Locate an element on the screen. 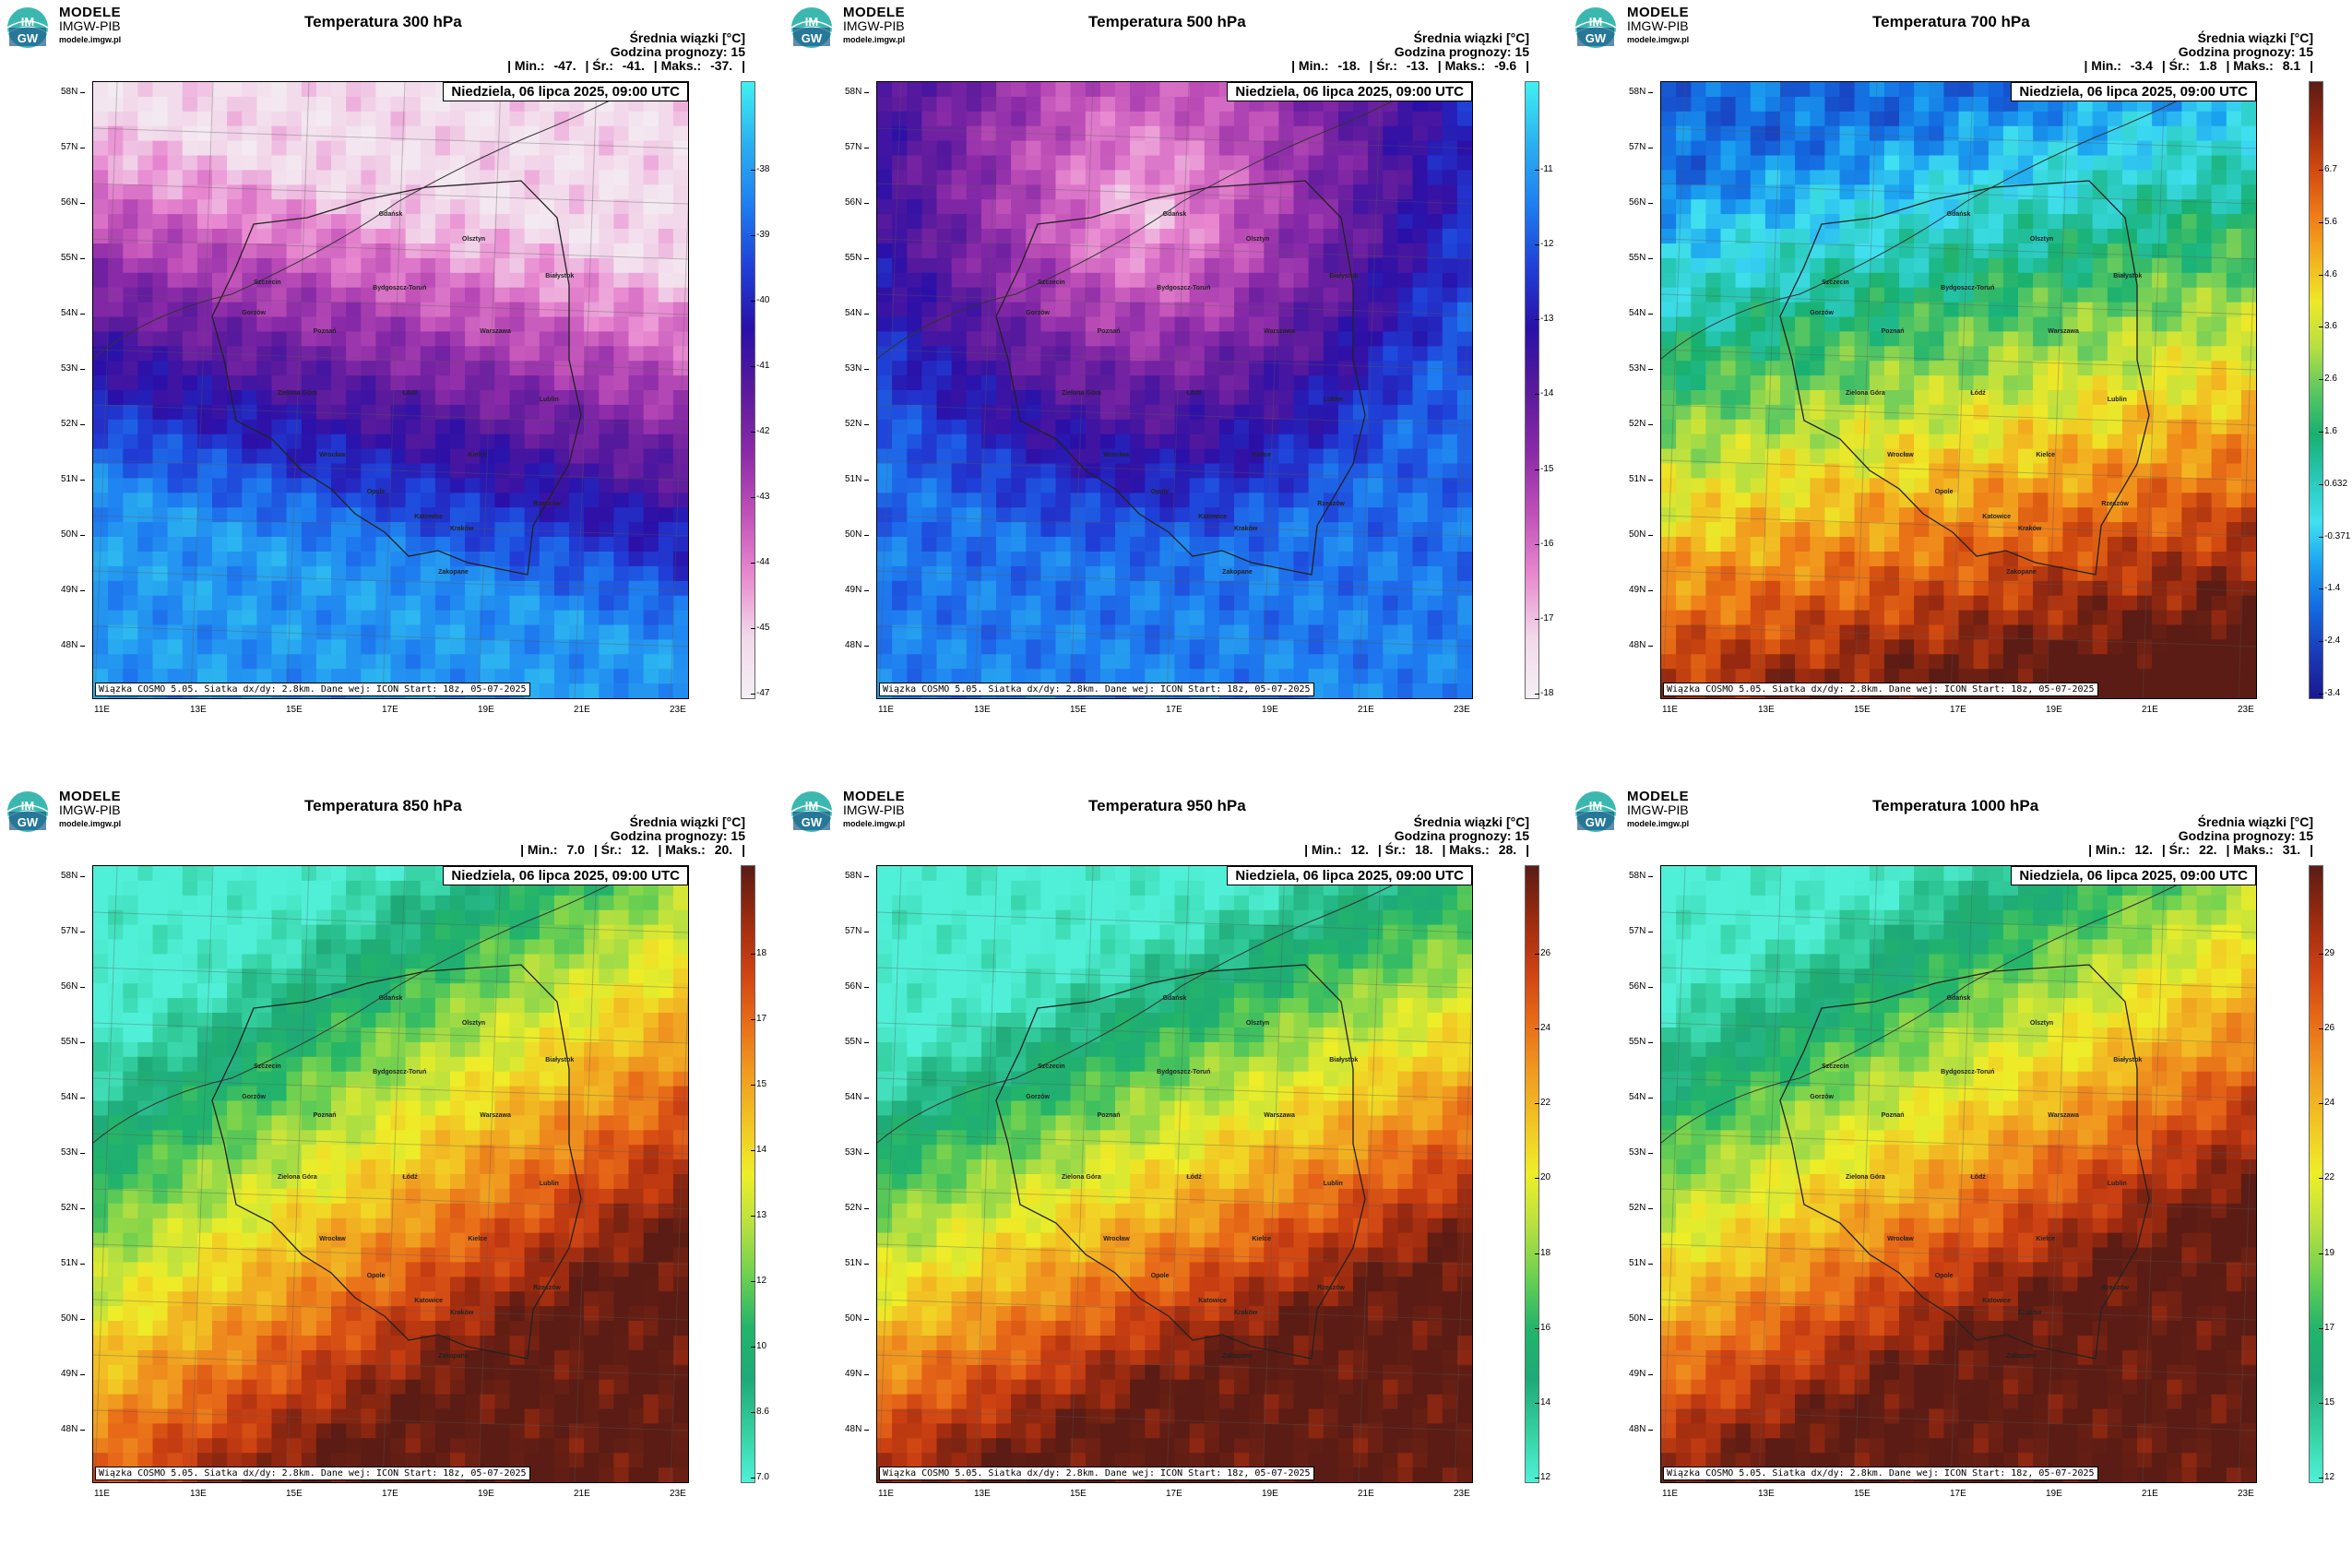 This screenshot has width=2352, height=1568. latitude-label: 54N is located at coordinates (73, 1097).